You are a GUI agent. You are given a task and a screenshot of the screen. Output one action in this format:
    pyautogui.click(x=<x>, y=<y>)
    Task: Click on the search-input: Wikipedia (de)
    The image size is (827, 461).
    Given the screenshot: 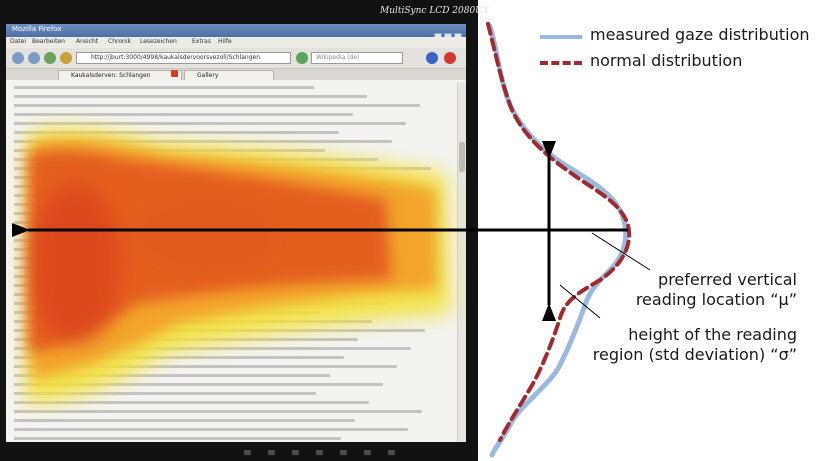 What is the action you would take?
    pyautogui.click(x=357, y=58)
    